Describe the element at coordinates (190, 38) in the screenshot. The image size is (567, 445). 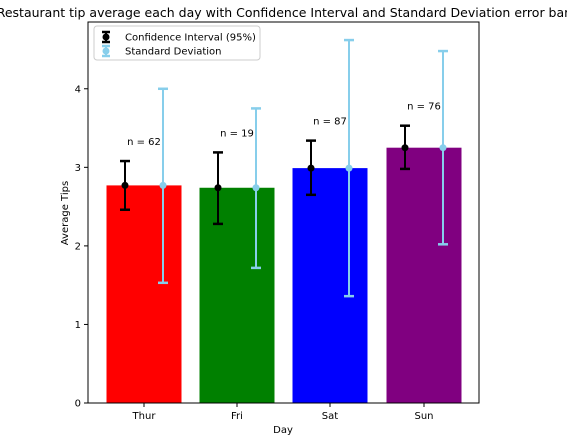
I see `legend-label-0: Confidence Interval (95%)` at that location.